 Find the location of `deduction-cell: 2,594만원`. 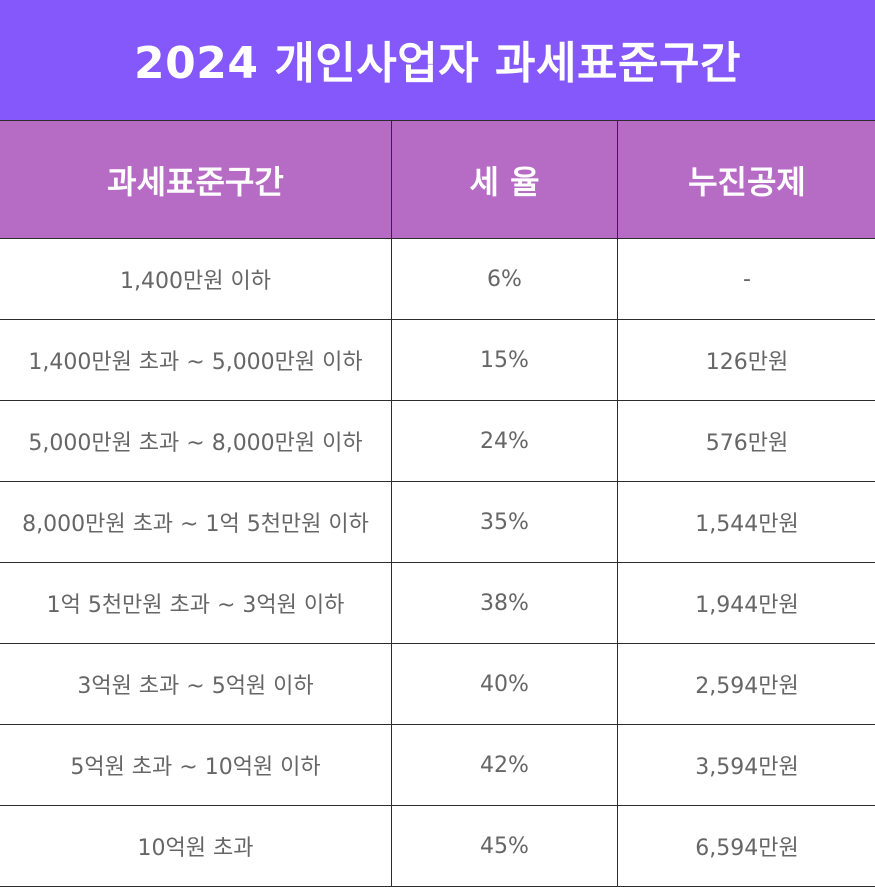

deduction-cell: 2,594만원 is located at coordinates (746, 684).